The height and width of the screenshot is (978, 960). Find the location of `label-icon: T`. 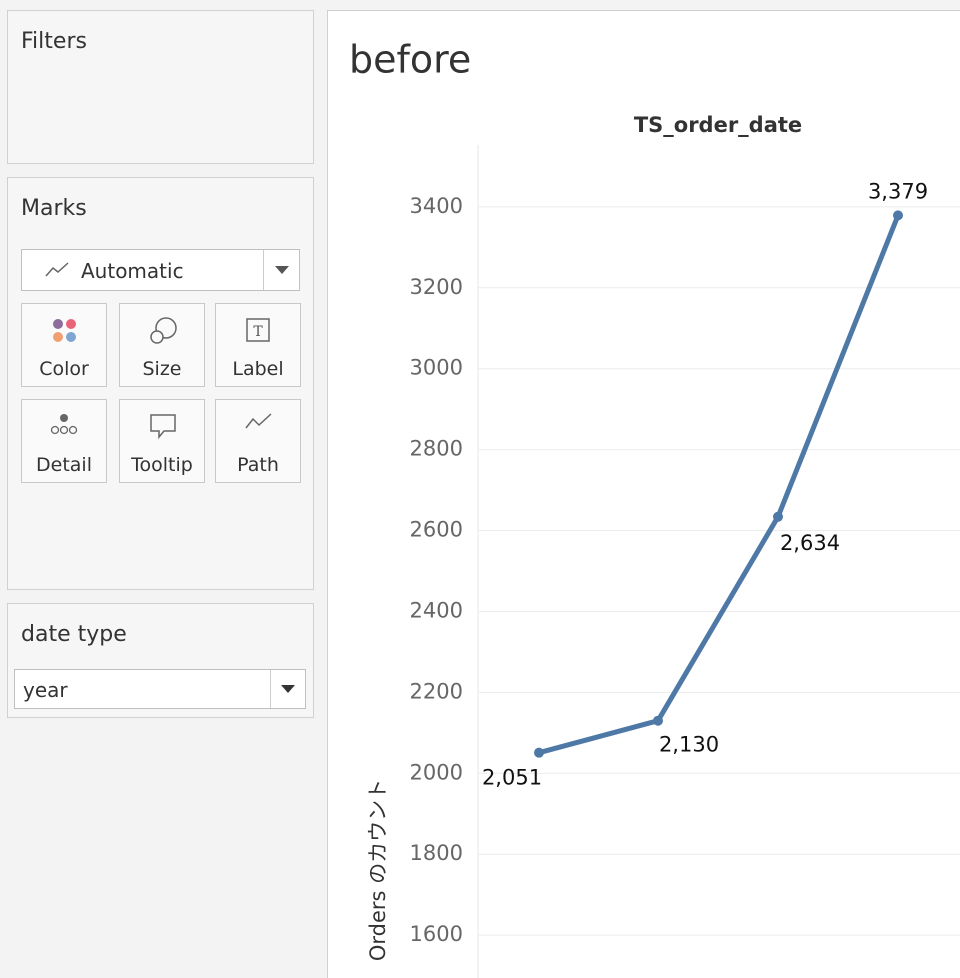

label-icon: T is located at coordinates (258, 330).